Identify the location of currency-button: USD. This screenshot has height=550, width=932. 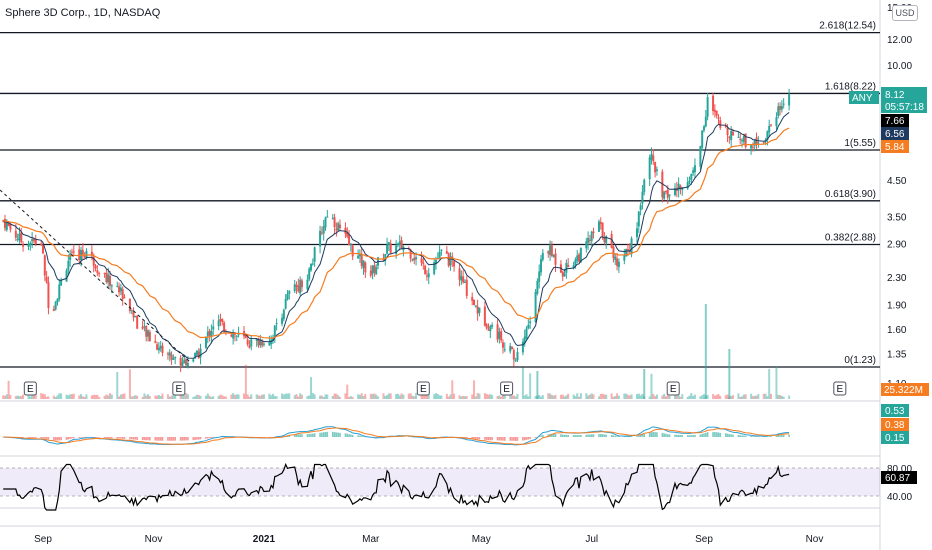
(905, 13).